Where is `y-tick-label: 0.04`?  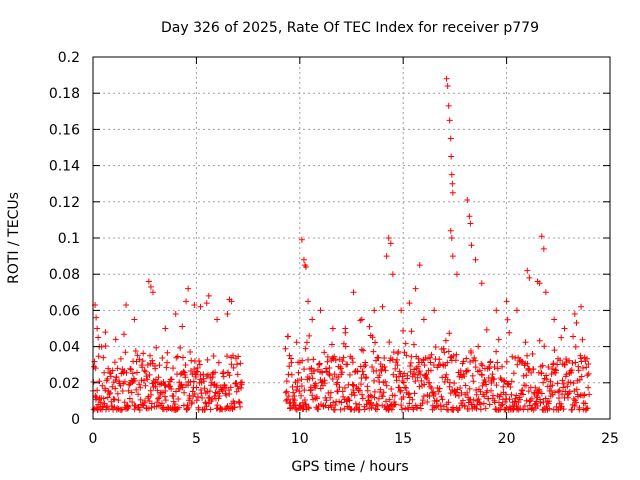
y-tick-label: 0.04 is located at coordinates (64, 348).